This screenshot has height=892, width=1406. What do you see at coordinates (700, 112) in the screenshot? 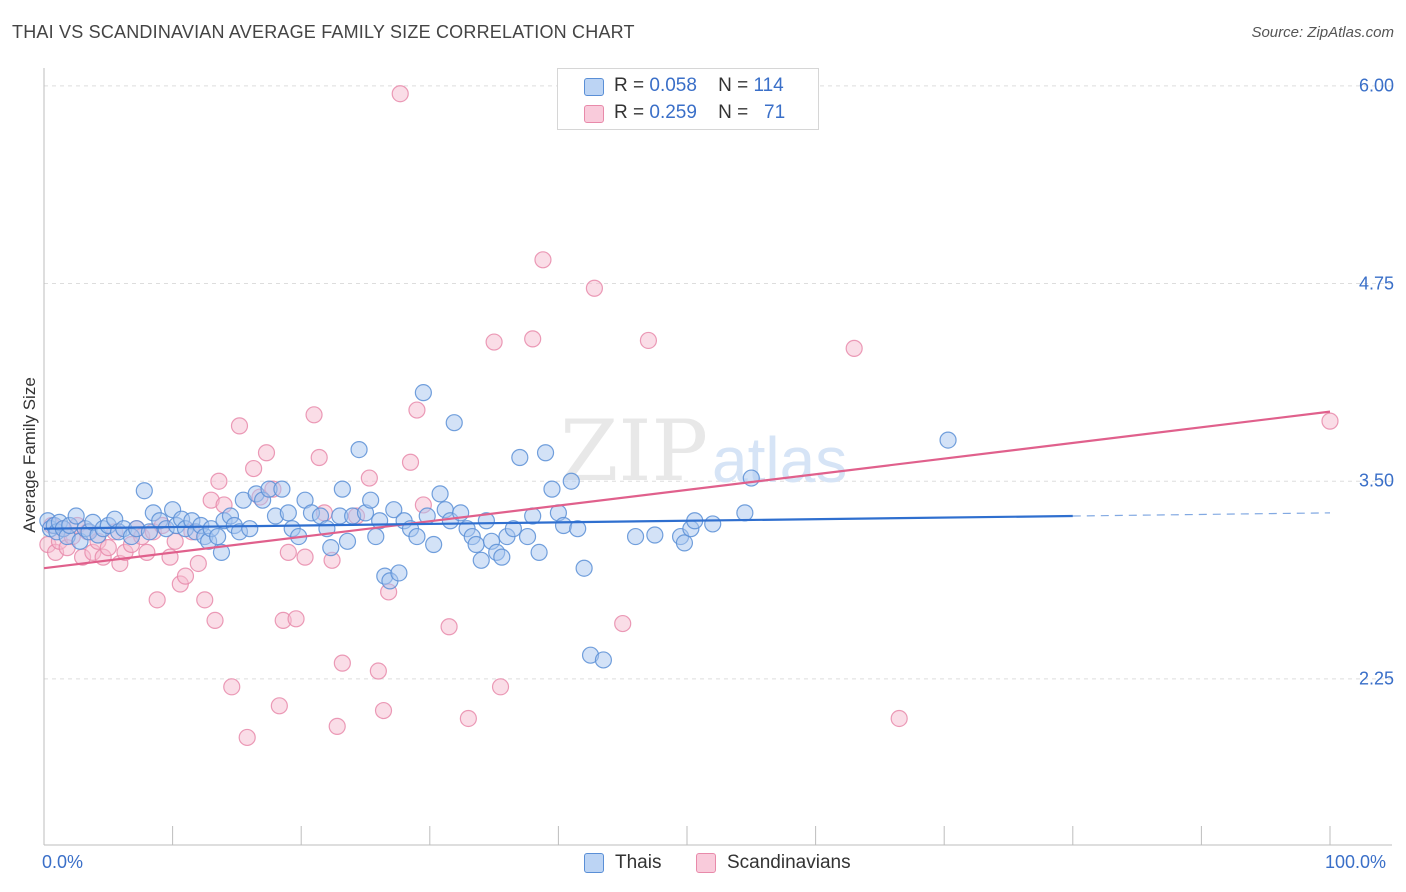
I see `stats-text-scandinavians: R = 0.259 N = 71` at bounding box center [700, 112].